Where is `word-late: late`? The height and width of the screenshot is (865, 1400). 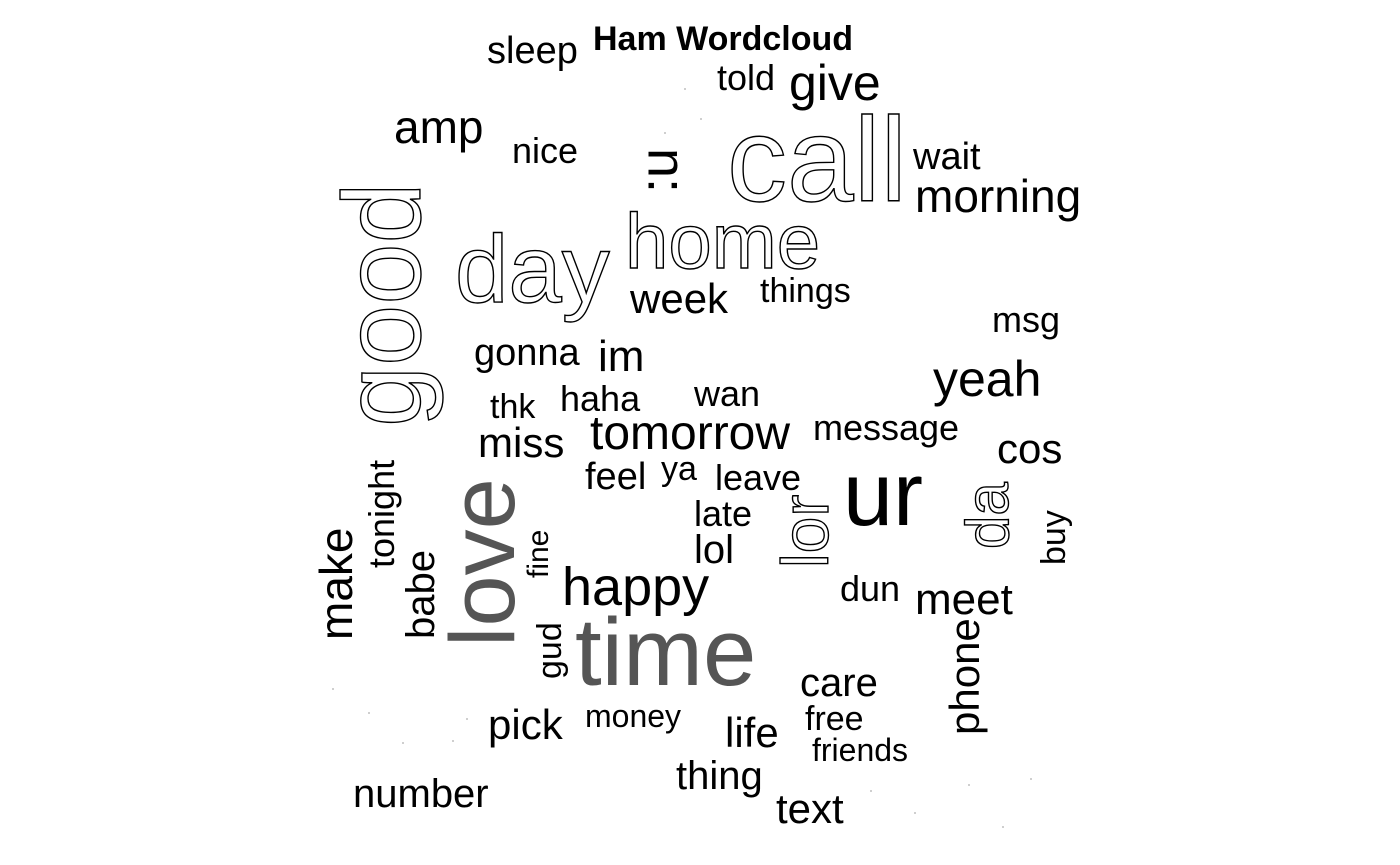 word-late: late is located at coordinates (723, 513).